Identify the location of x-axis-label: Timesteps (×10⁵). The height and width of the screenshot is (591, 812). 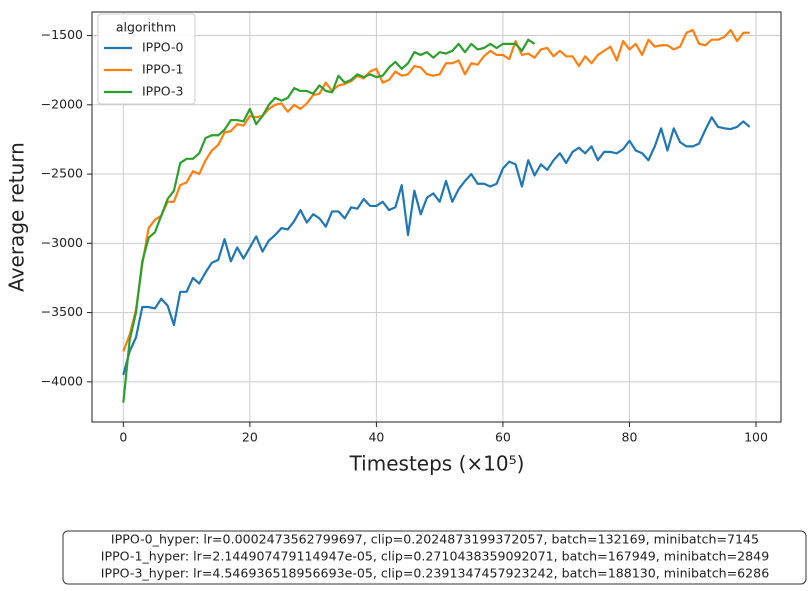
(437, 464).